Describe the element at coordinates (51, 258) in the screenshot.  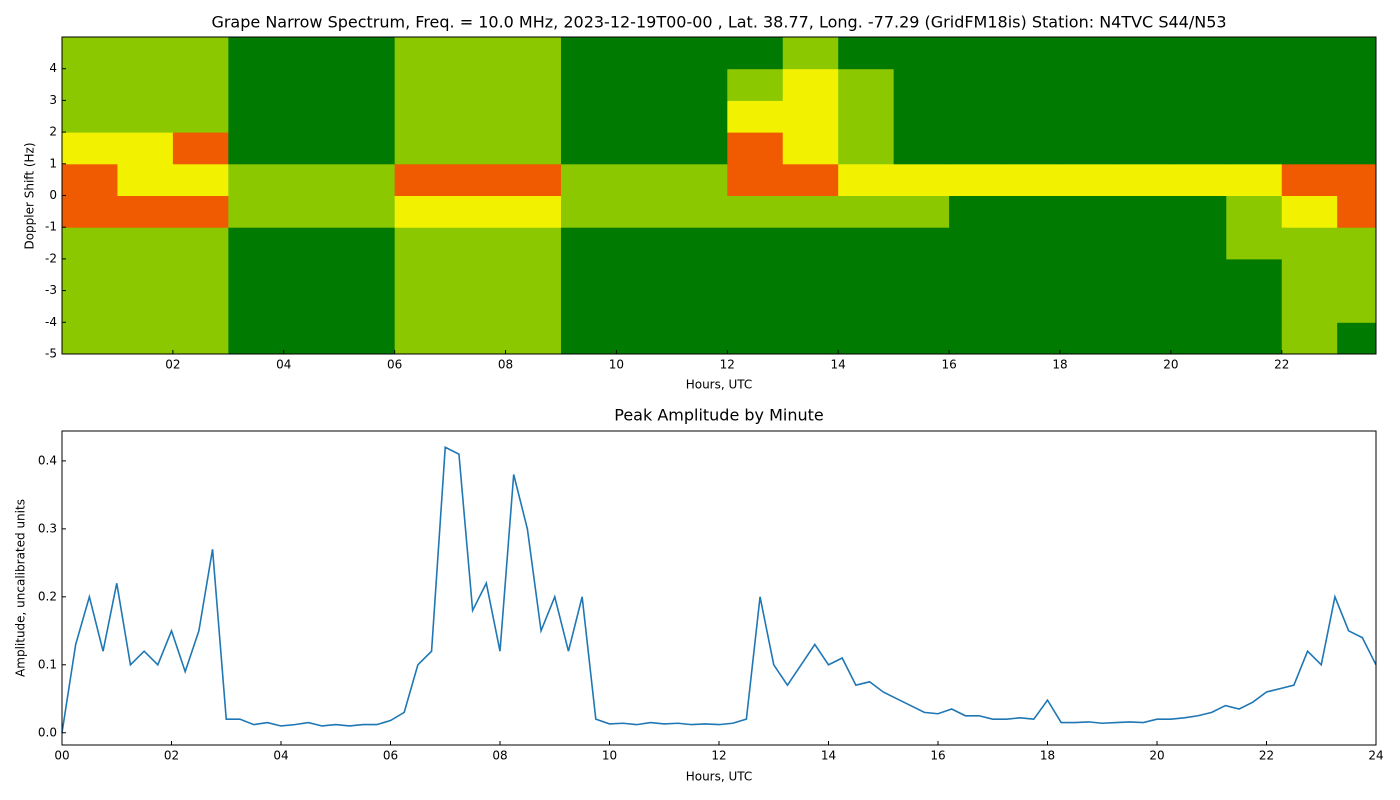
I see `y-tick-label: -2` at that location.